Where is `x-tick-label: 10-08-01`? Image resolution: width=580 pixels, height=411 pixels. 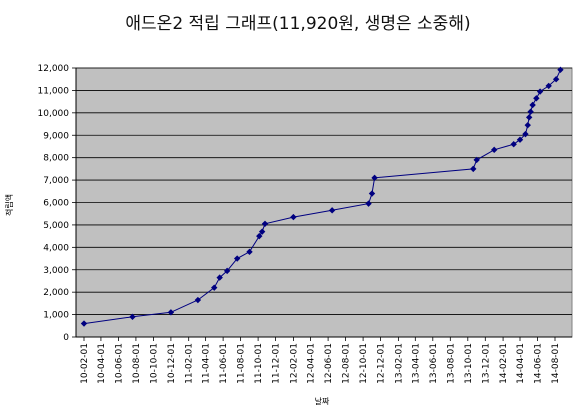 x-tick-label: 10-08-01 is located at coordinates (137, 363).